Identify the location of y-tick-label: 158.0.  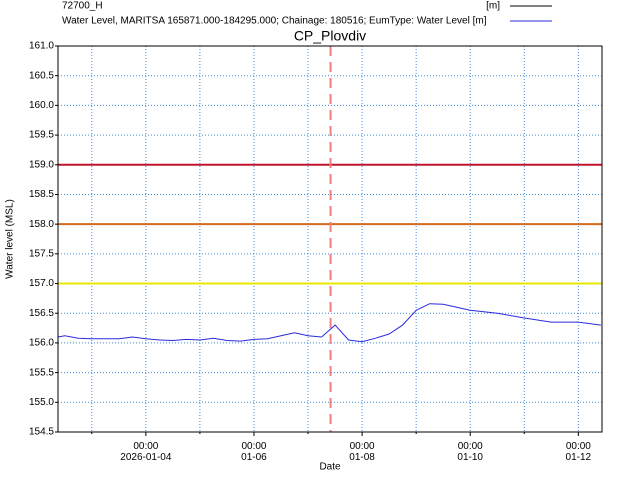
(41, 224).